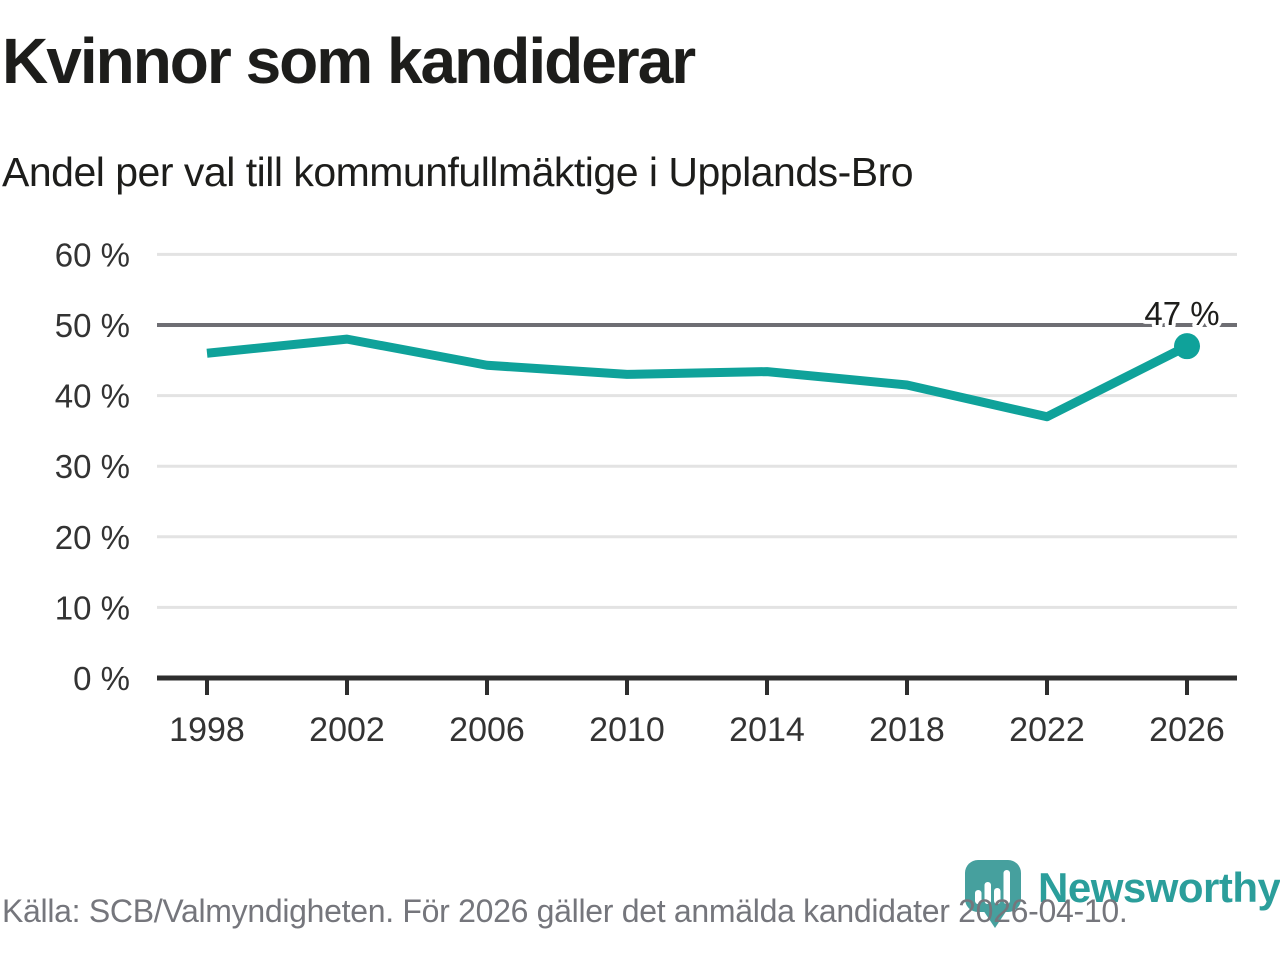  What do you see at coordinates (1187, 346) in the screenshot?
I see `data-point-marker` at bounding box center [1187, 346].